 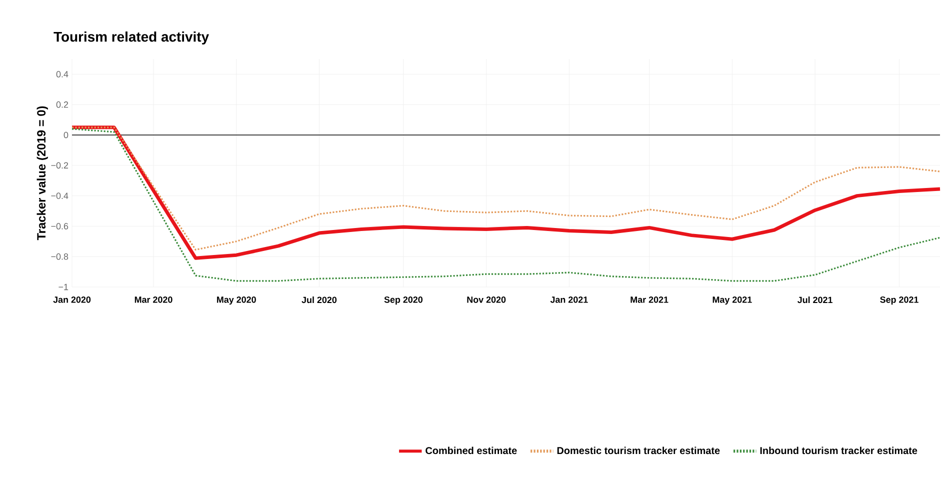 I want to click on x-tick-label: May 2021, so click(x=732, y=300).